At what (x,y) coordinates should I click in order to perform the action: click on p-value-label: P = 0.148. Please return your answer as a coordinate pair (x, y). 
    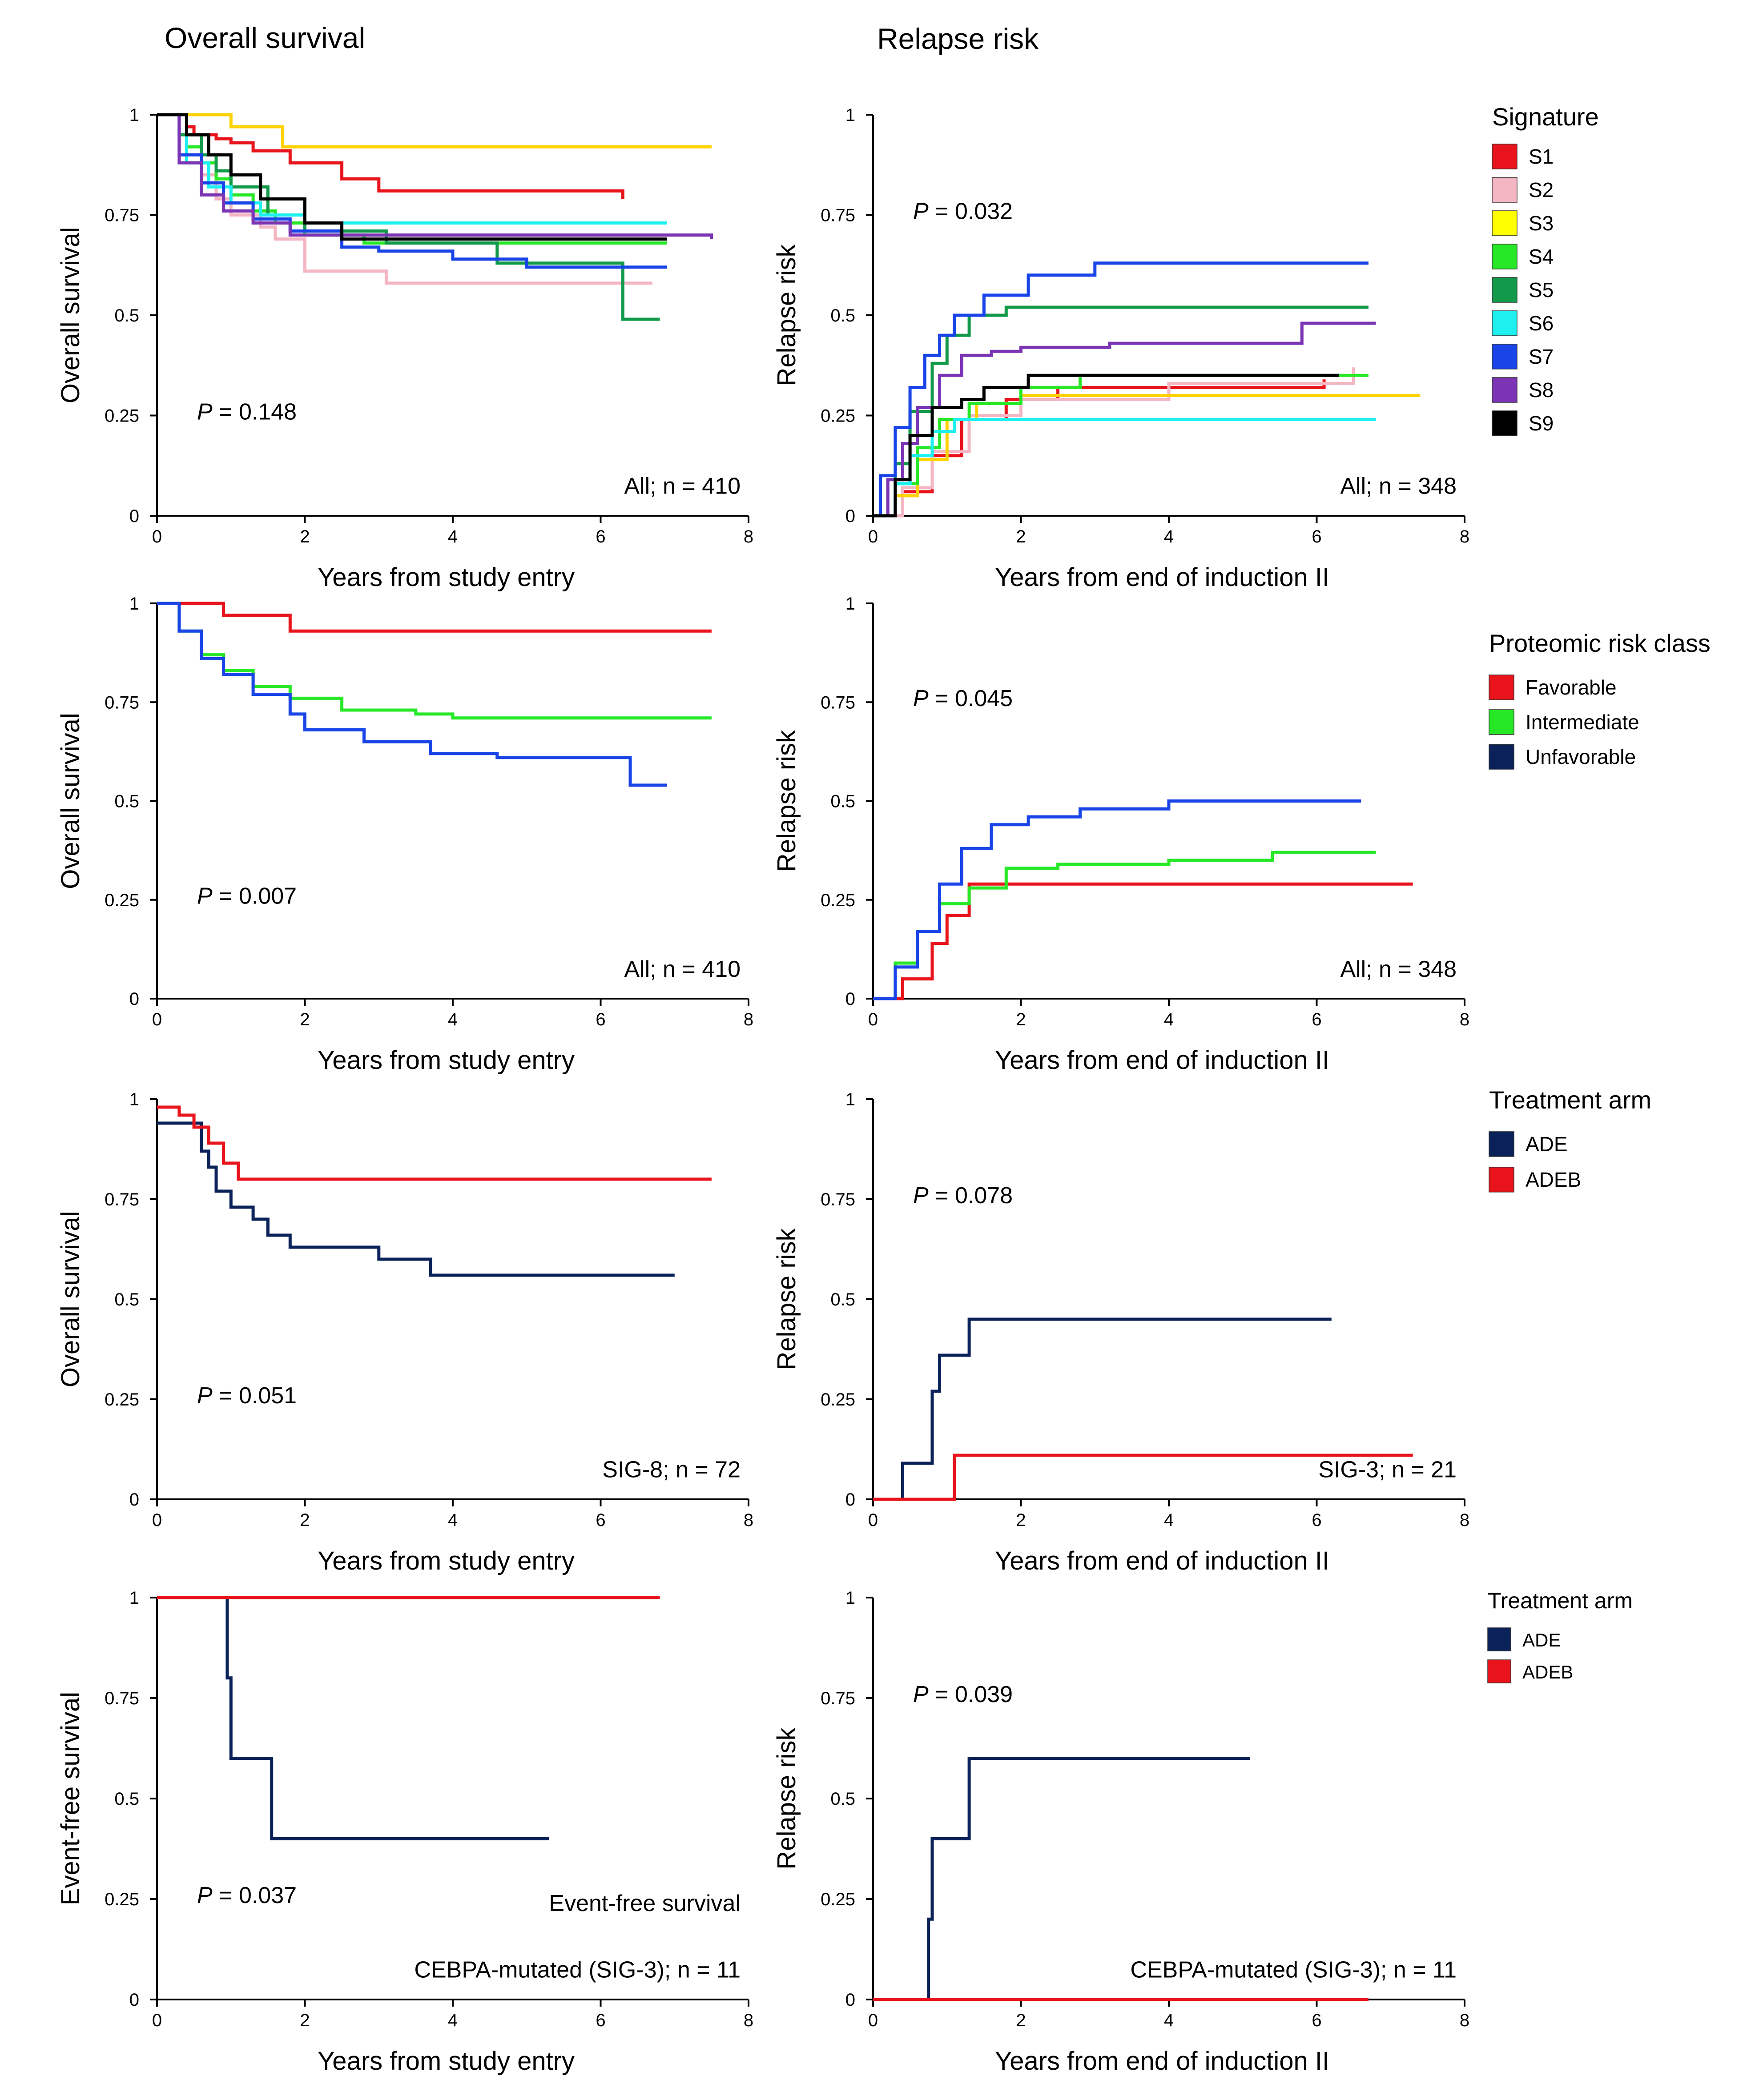
    Looking at the image, I should click on (247, 412).